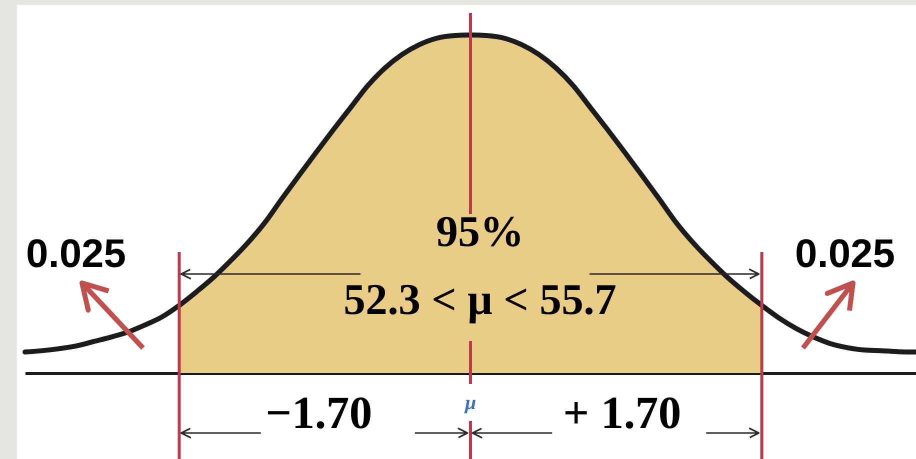 Image resolution: width=916 pixels, height=459 pixels. Describe the element at coordinates (470, 403) in the screenshot. I see `text: μ` at that location.